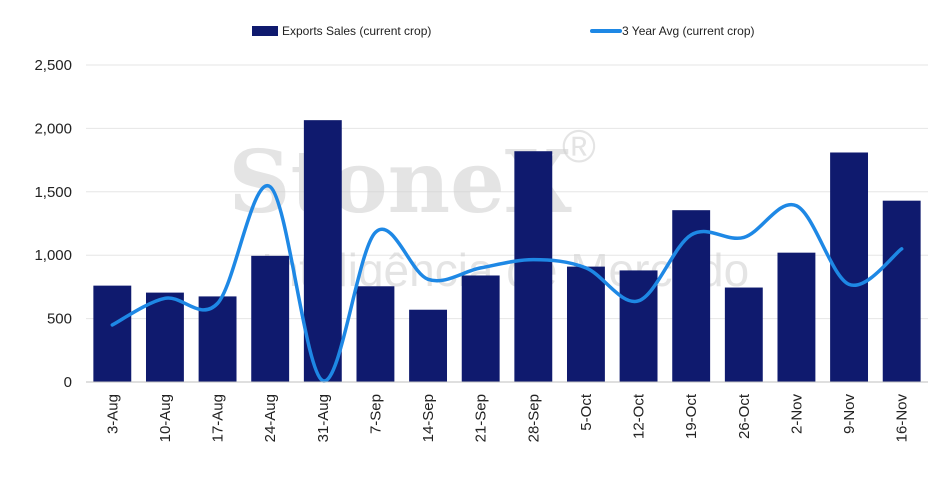 Image resolution: width=940 pixels, height=488 pixels. What do you see at coordinates (902, 418) in the screenshot?
I see `x-tick-label: 16-Nov` at bounding box center [902, 418].